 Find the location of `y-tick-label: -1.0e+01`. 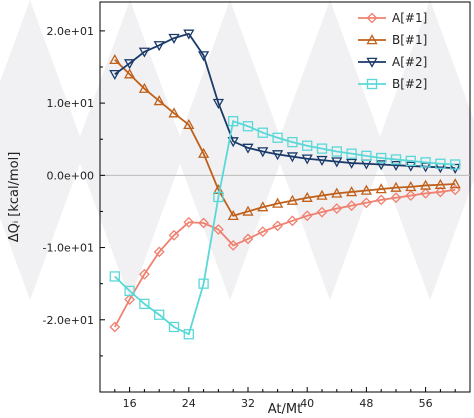

y-tick-label: -1.0e+01 is located at coordinates (68, 248).